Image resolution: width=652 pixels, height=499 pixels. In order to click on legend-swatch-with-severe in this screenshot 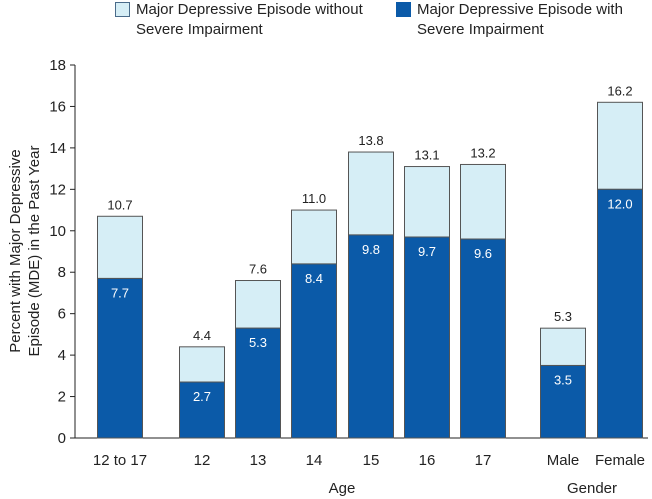, I will do `click(403, 9)`.